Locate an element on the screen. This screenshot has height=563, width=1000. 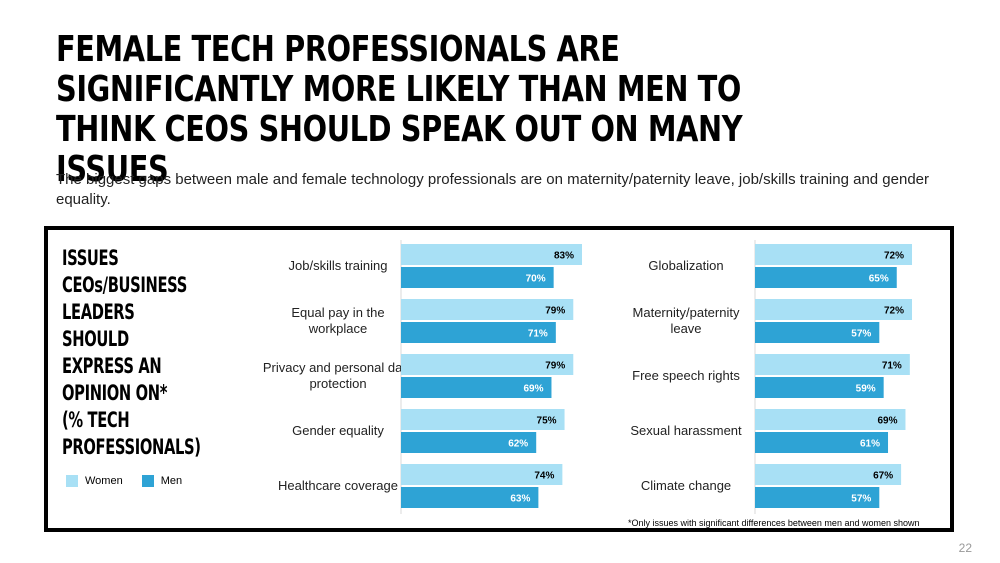
legend-item-women: Women is located at coordinates (94, 481).